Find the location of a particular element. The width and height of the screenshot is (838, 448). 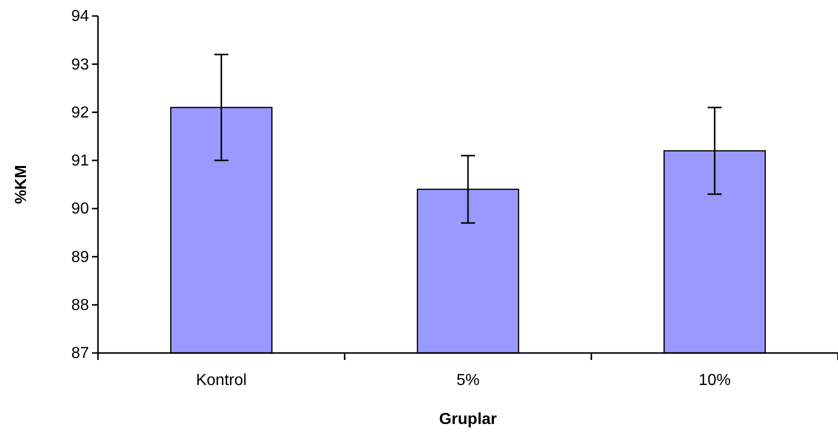

y-tick-label: 91 is located at coordinates (80, 161).